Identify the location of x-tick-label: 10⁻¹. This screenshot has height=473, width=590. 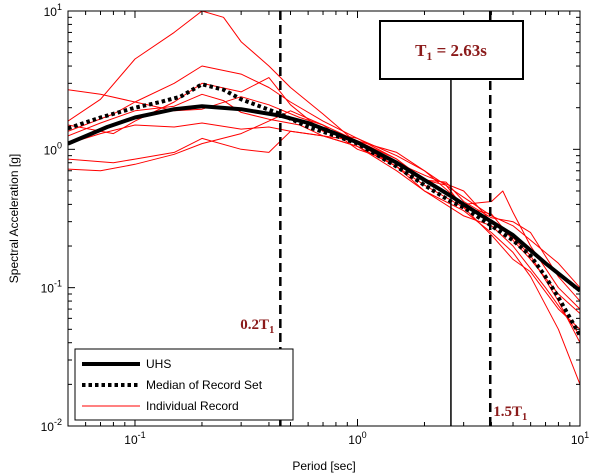
(134, 438).